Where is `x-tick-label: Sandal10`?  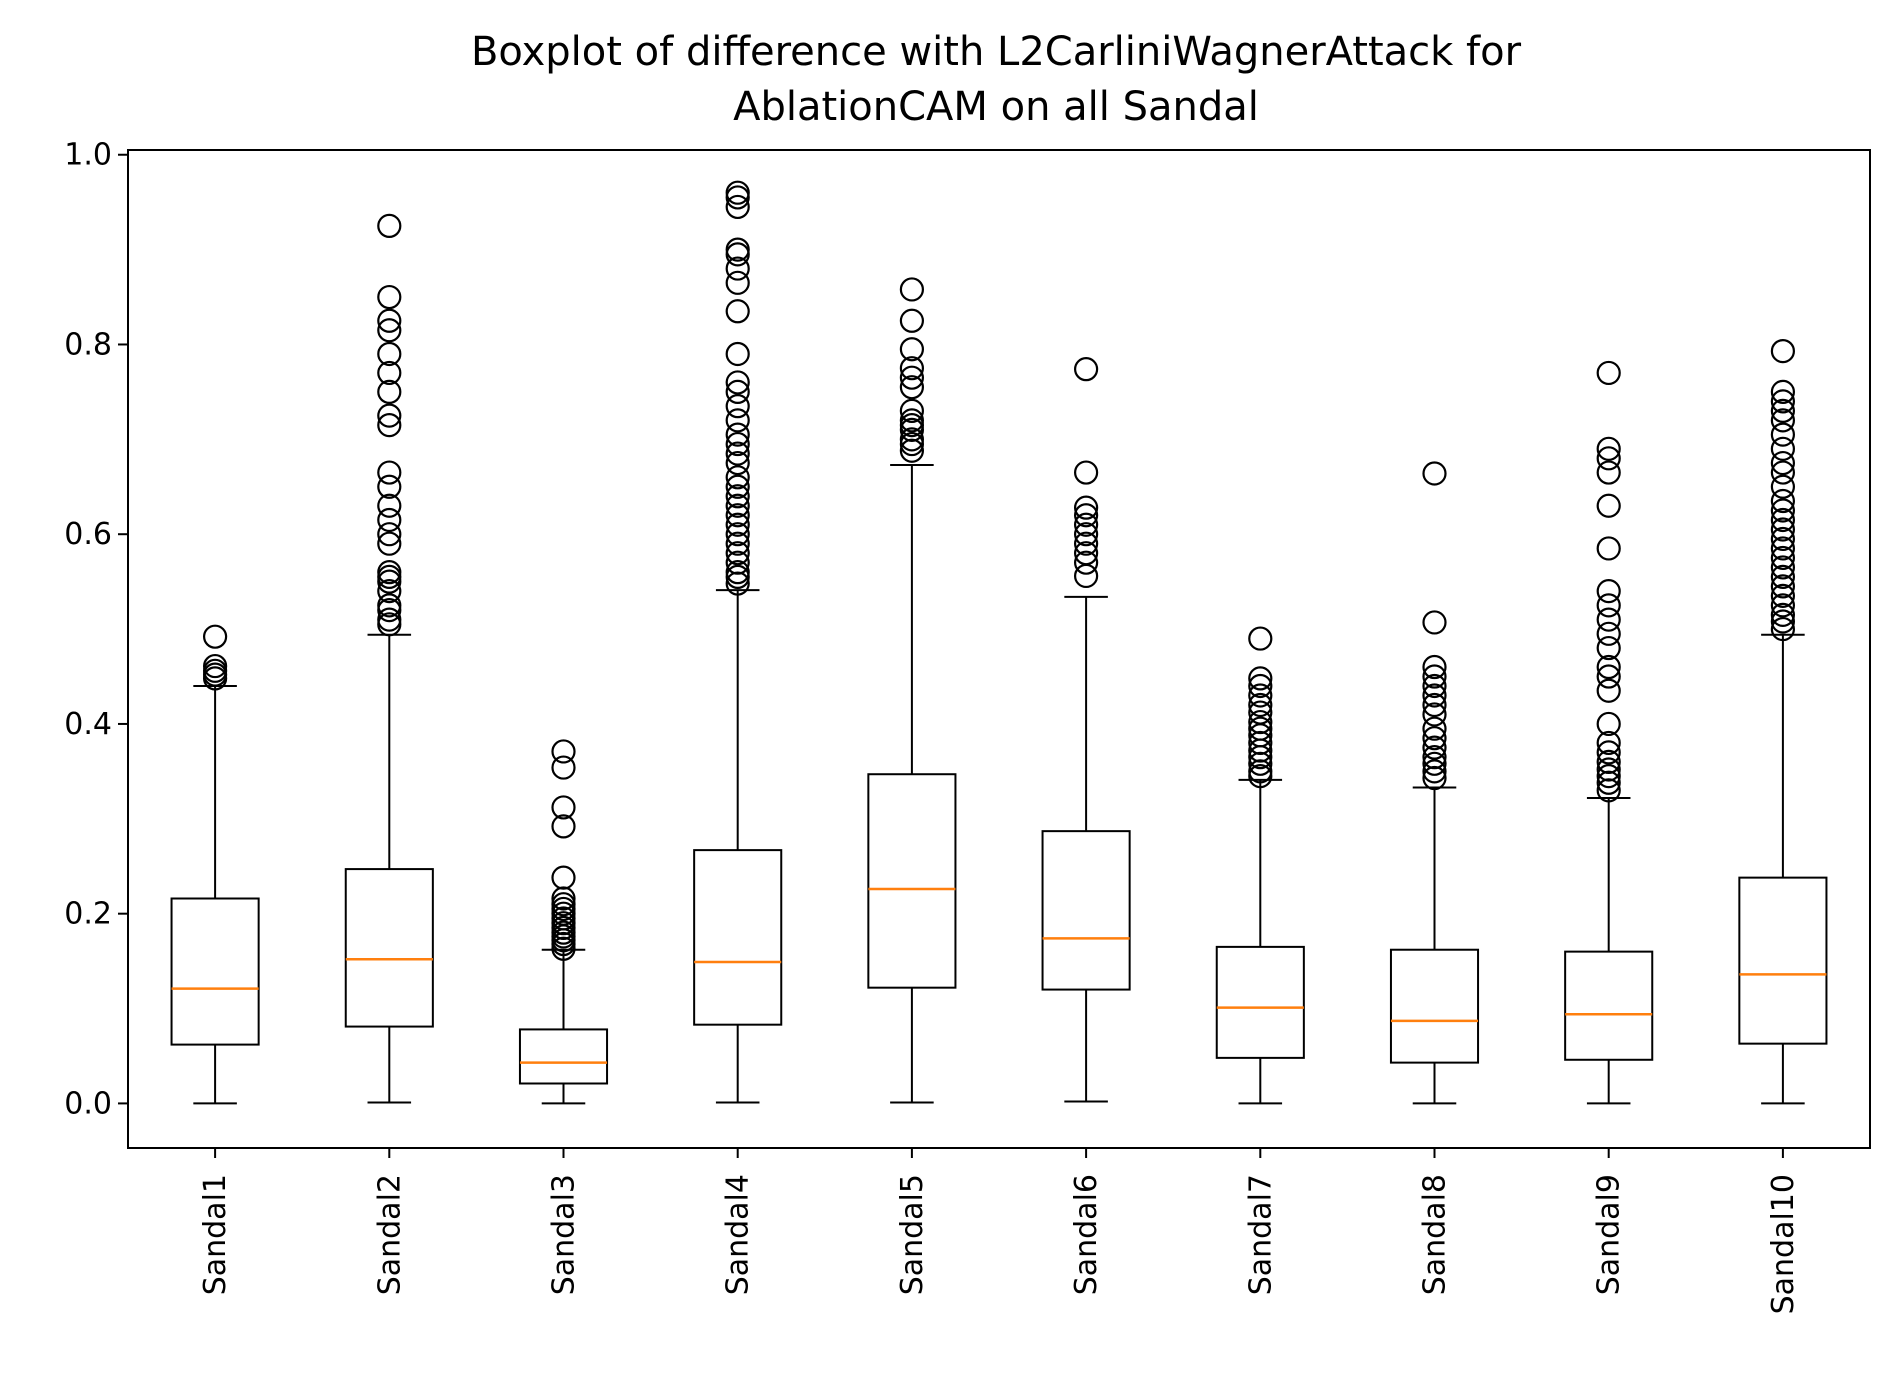 x-tick-label: Sandal10 is located at coordinates (1783, 1244).